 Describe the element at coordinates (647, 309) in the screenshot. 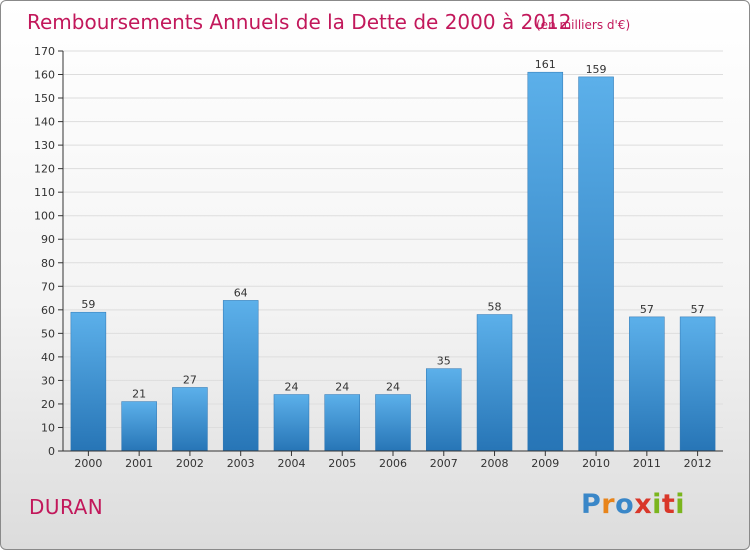

I see `data-label-2011: 57` at that location.